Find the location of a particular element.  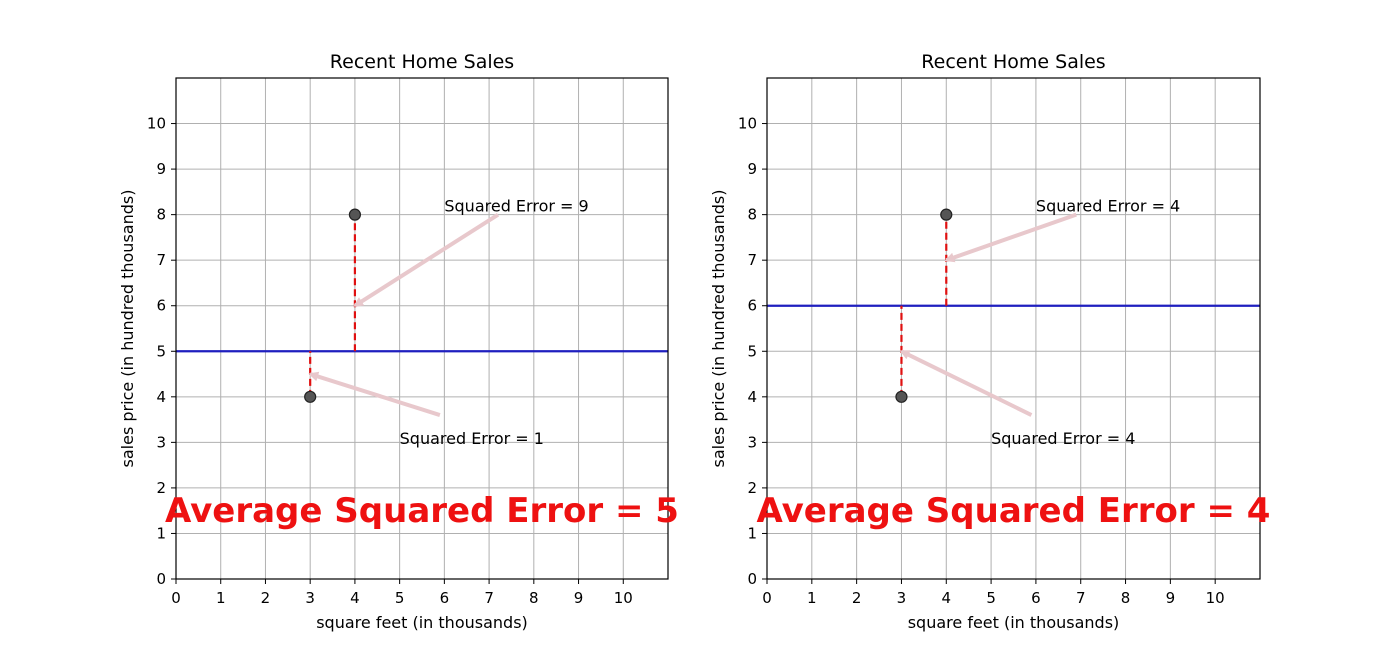

annotation-label: Squared Error = 9 is located at coordinates (516, 206).